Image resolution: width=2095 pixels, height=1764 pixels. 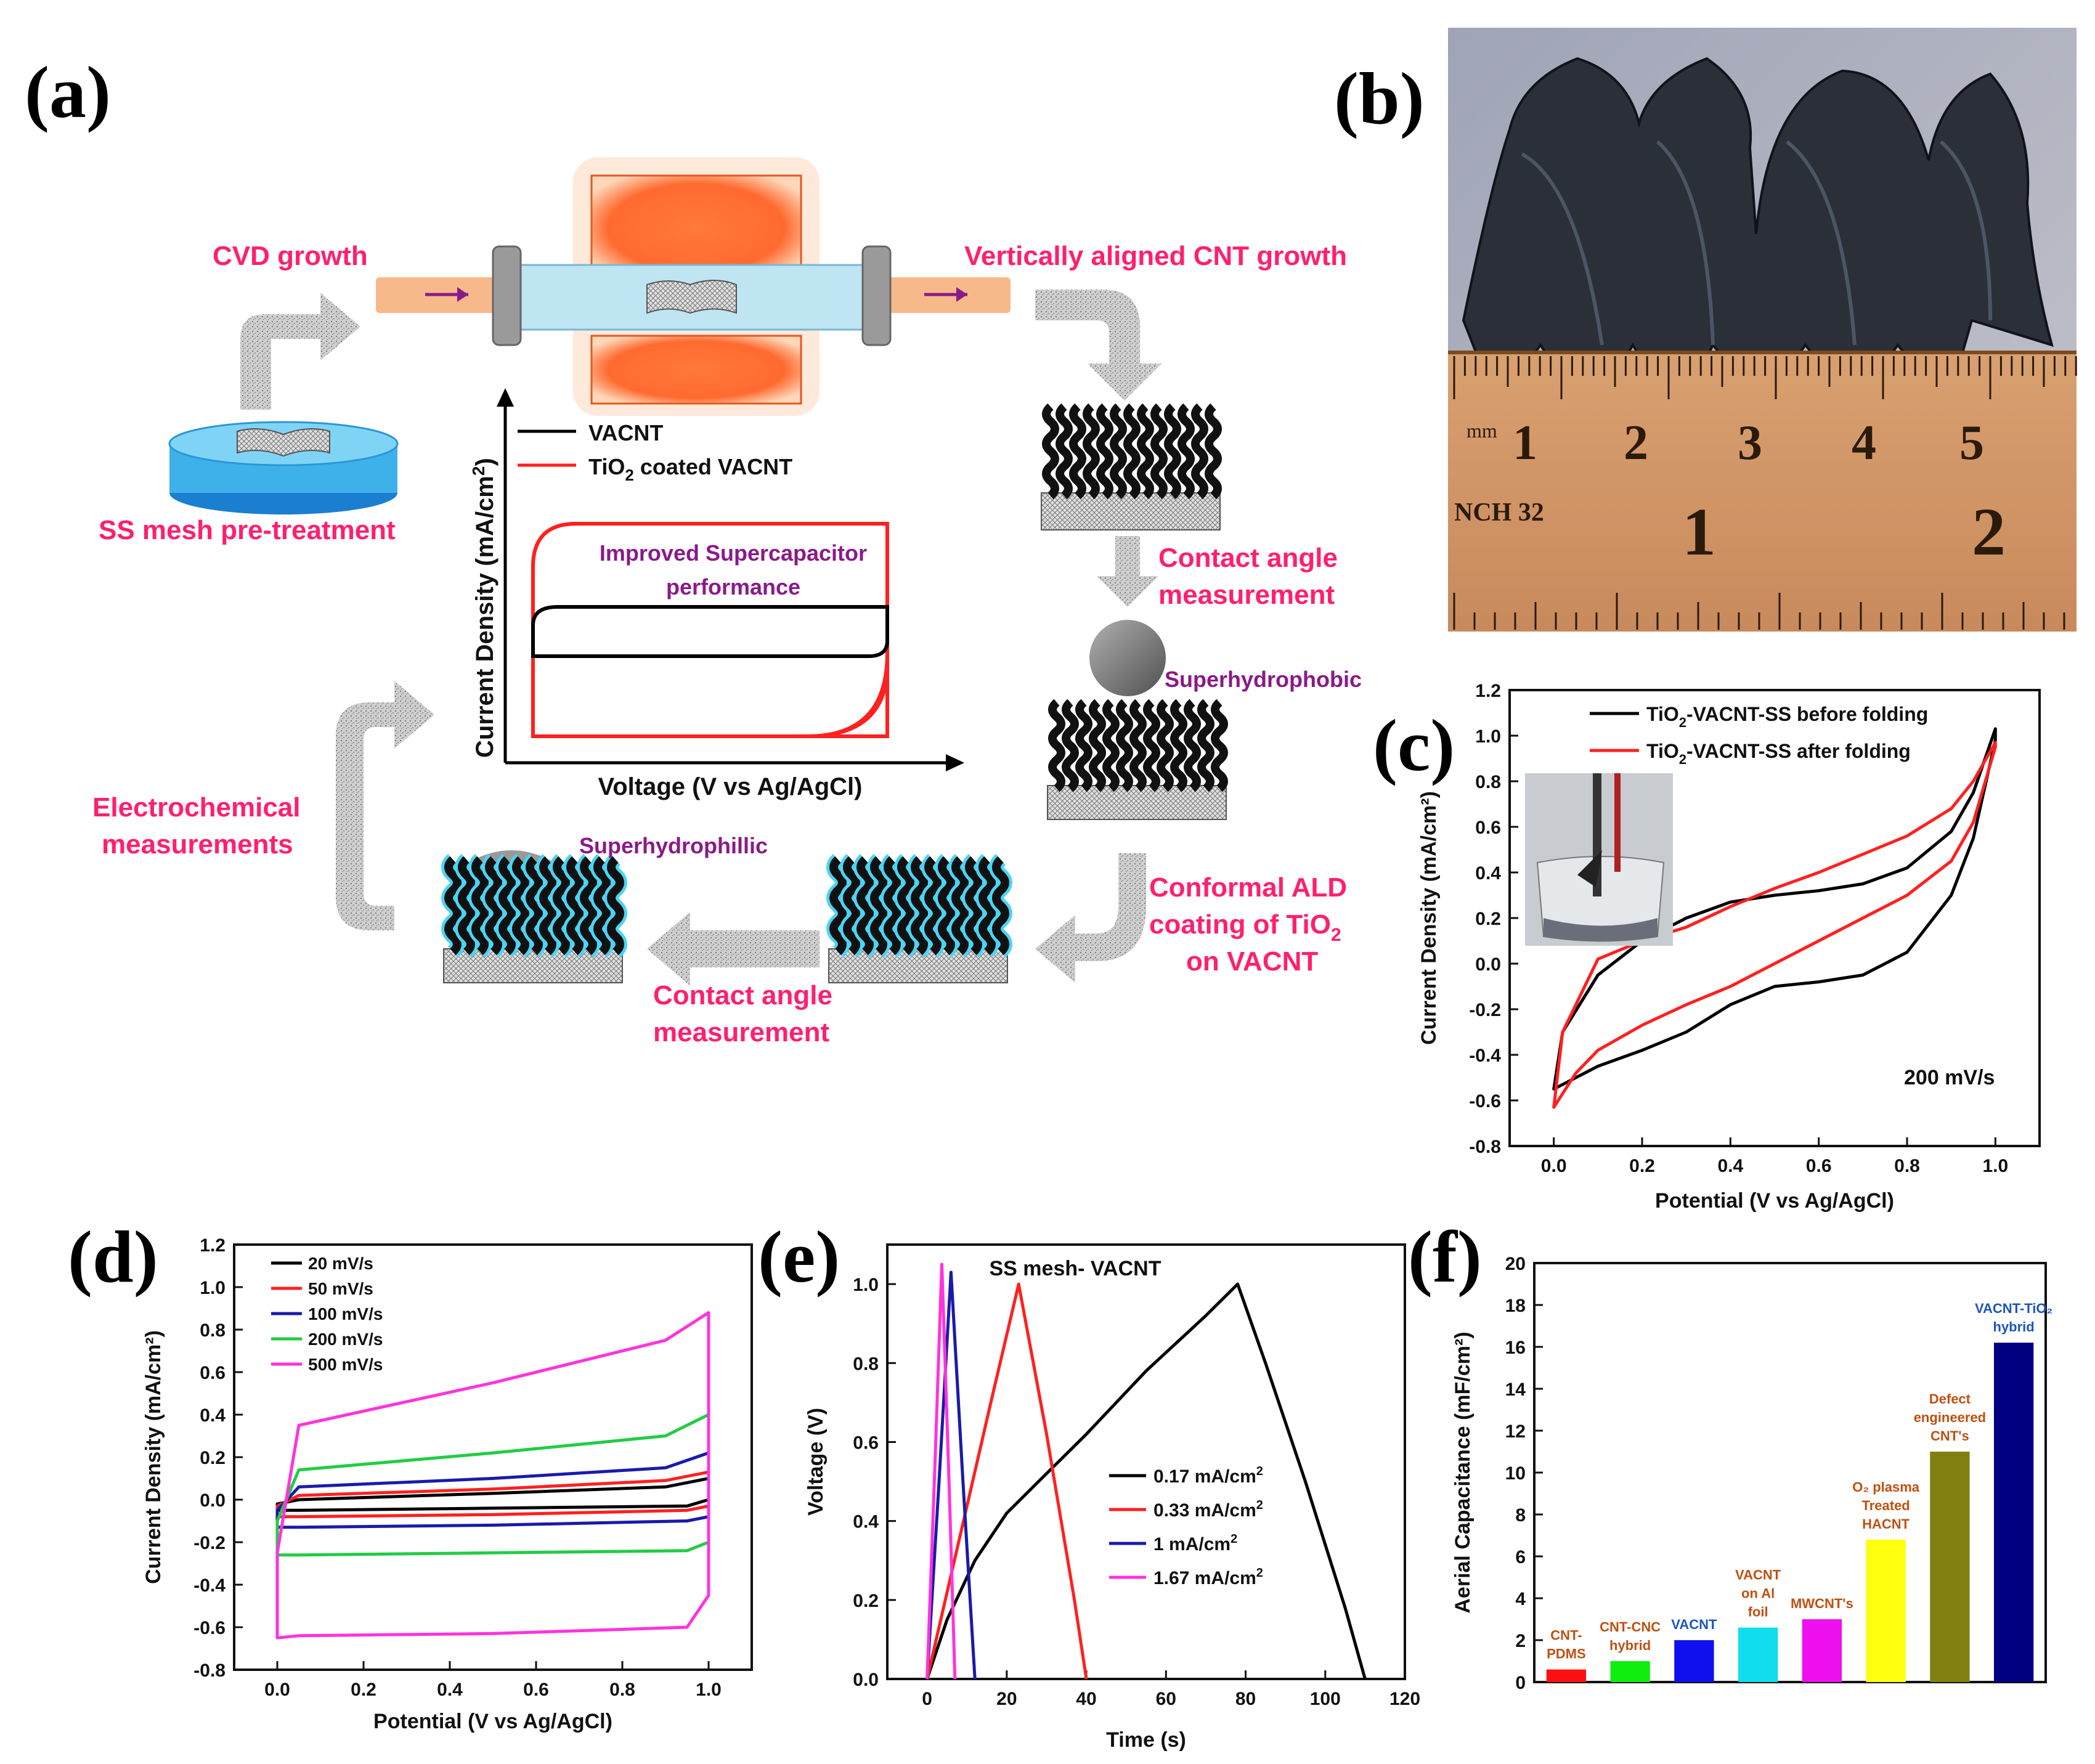 I want to click on x-axis-label: Time (s), so click(x=1146, y=1740).